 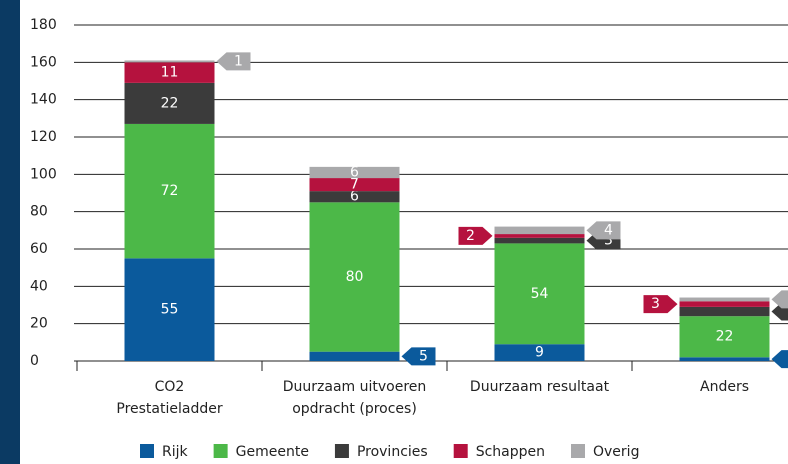 I want to click on side-strip, so click(x=10, y=232).